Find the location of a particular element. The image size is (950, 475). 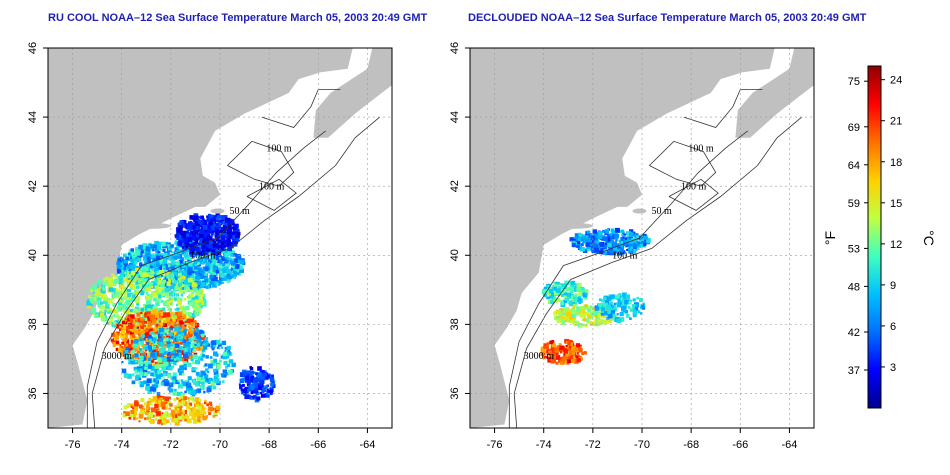

y-tick-label: 42 is located at coordinates (33, 186).